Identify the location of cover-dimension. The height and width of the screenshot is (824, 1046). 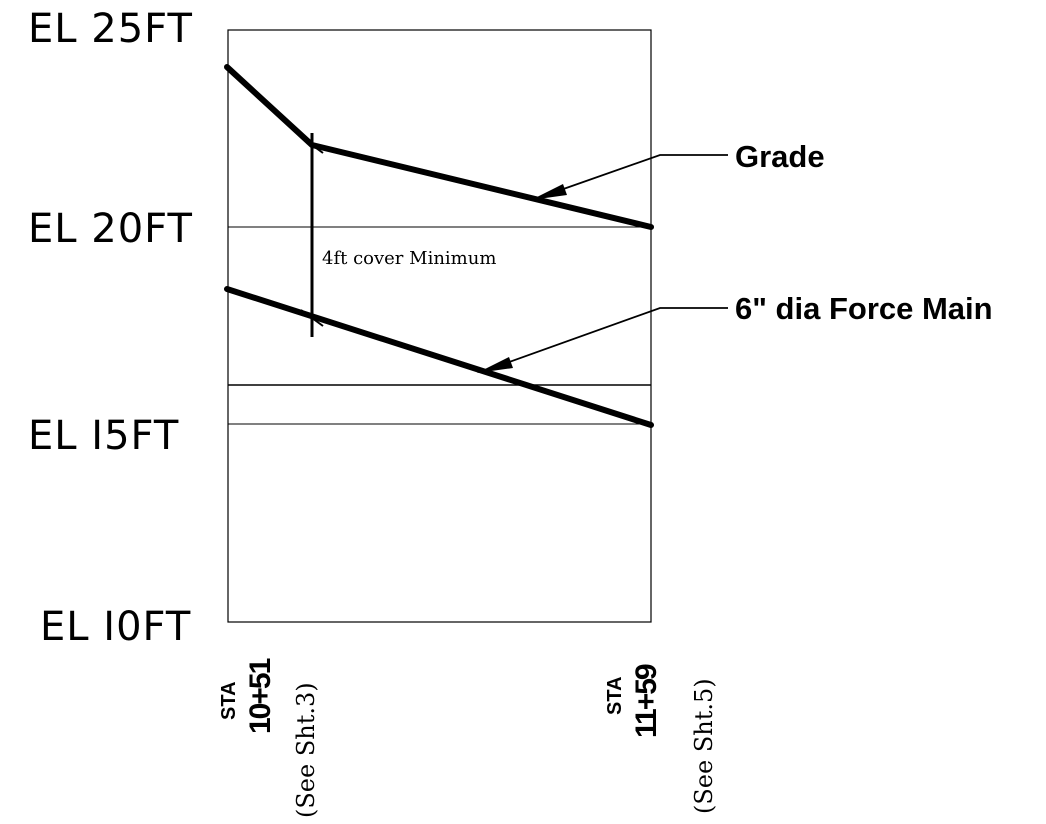
(312, 235).